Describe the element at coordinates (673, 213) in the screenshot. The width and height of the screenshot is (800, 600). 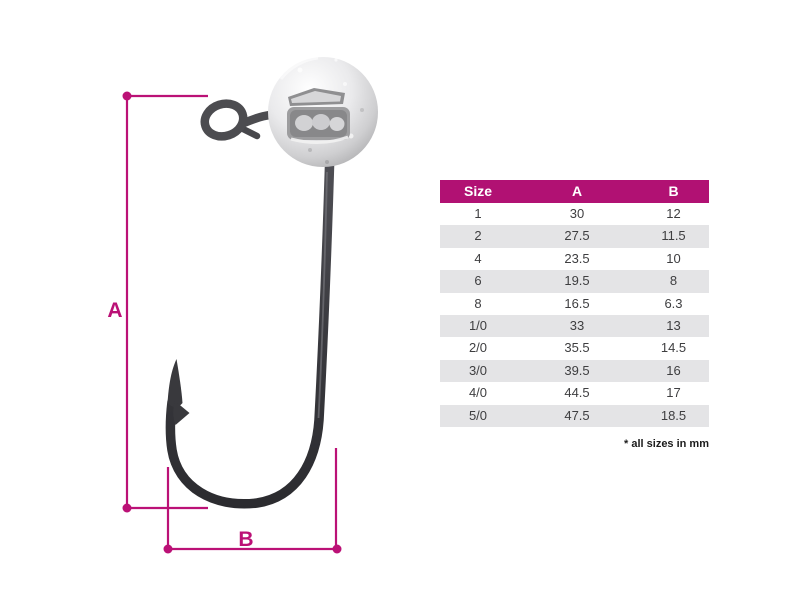
I see `table-cell: 12` at that location.